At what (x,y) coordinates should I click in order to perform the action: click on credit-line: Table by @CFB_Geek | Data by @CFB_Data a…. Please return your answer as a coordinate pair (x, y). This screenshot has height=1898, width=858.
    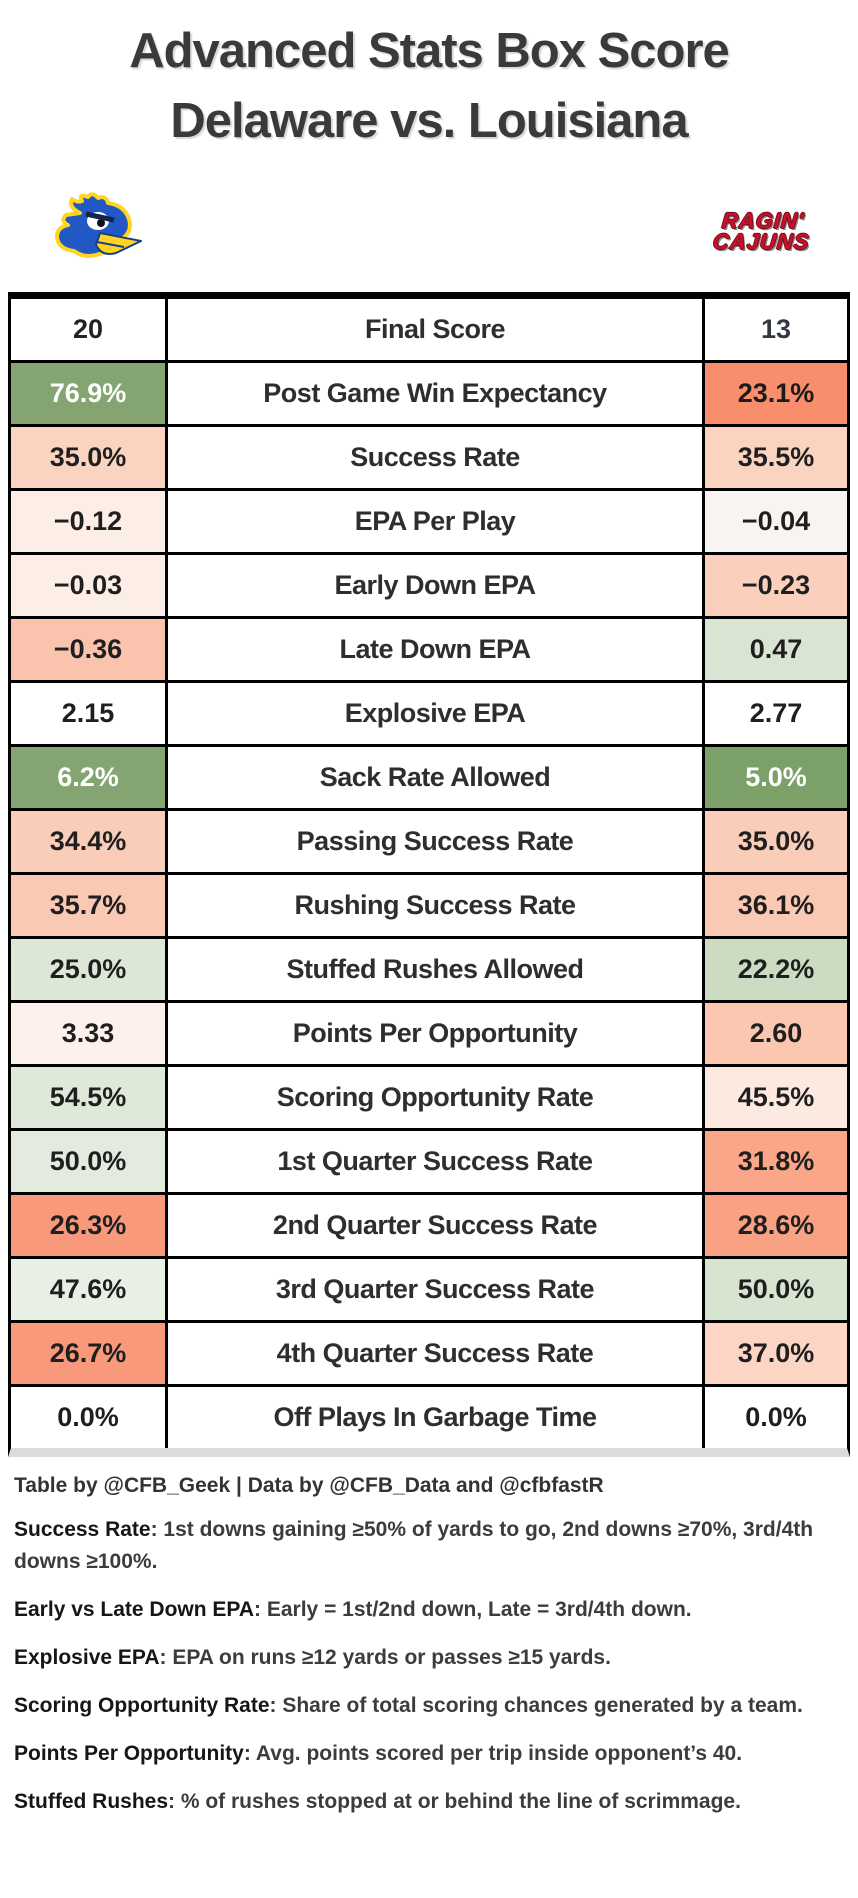
    Looking at the image, I should click on (309, 1485).